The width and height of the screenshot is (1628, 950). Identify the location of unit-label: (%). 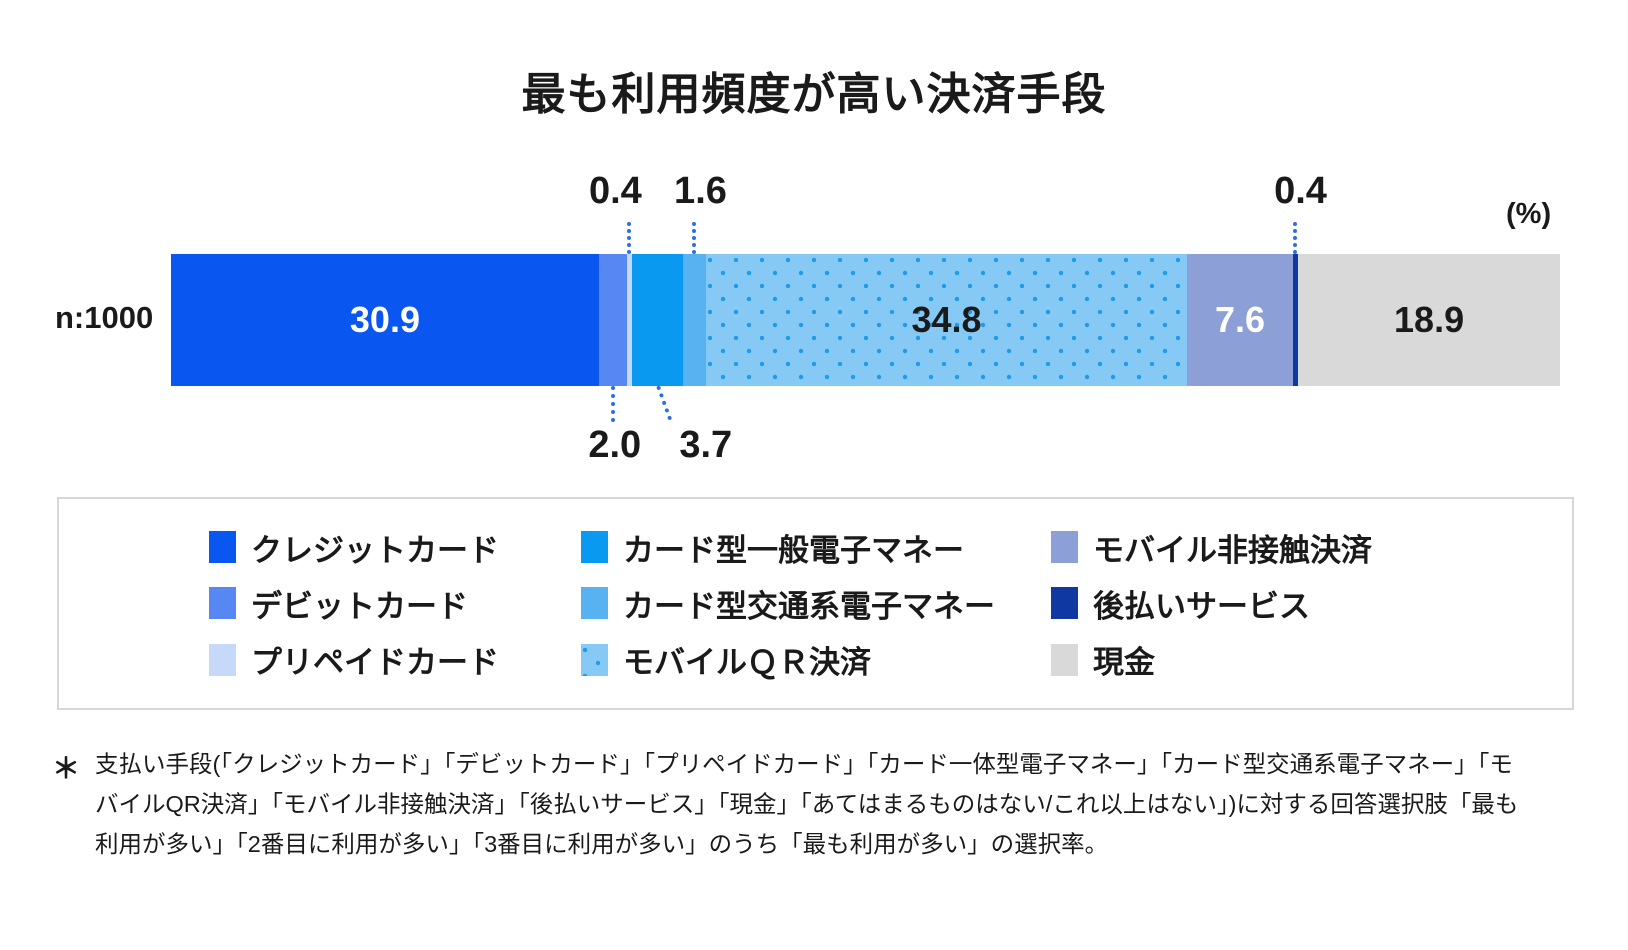
(1529, 214).